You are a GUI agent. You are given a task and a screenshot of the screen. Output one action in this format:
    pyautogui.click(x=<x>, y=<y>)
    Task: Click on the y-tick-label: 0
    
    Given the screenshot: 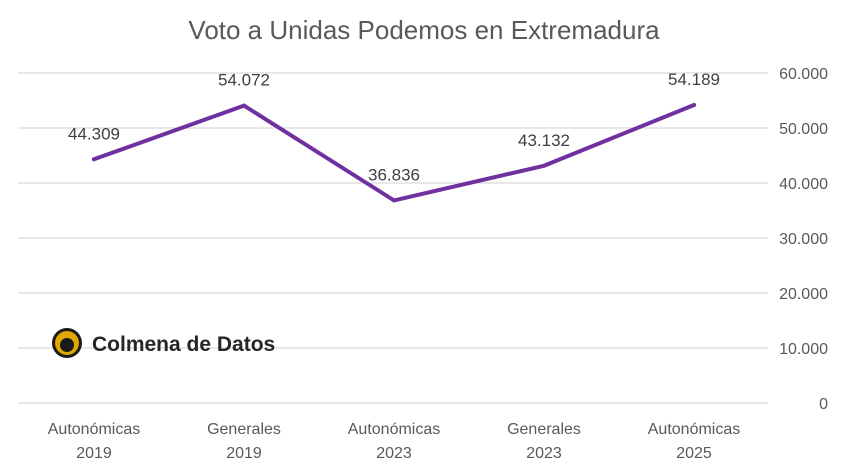 What is the action you would take?
    pyautogui.click(x=823, y=404)
    